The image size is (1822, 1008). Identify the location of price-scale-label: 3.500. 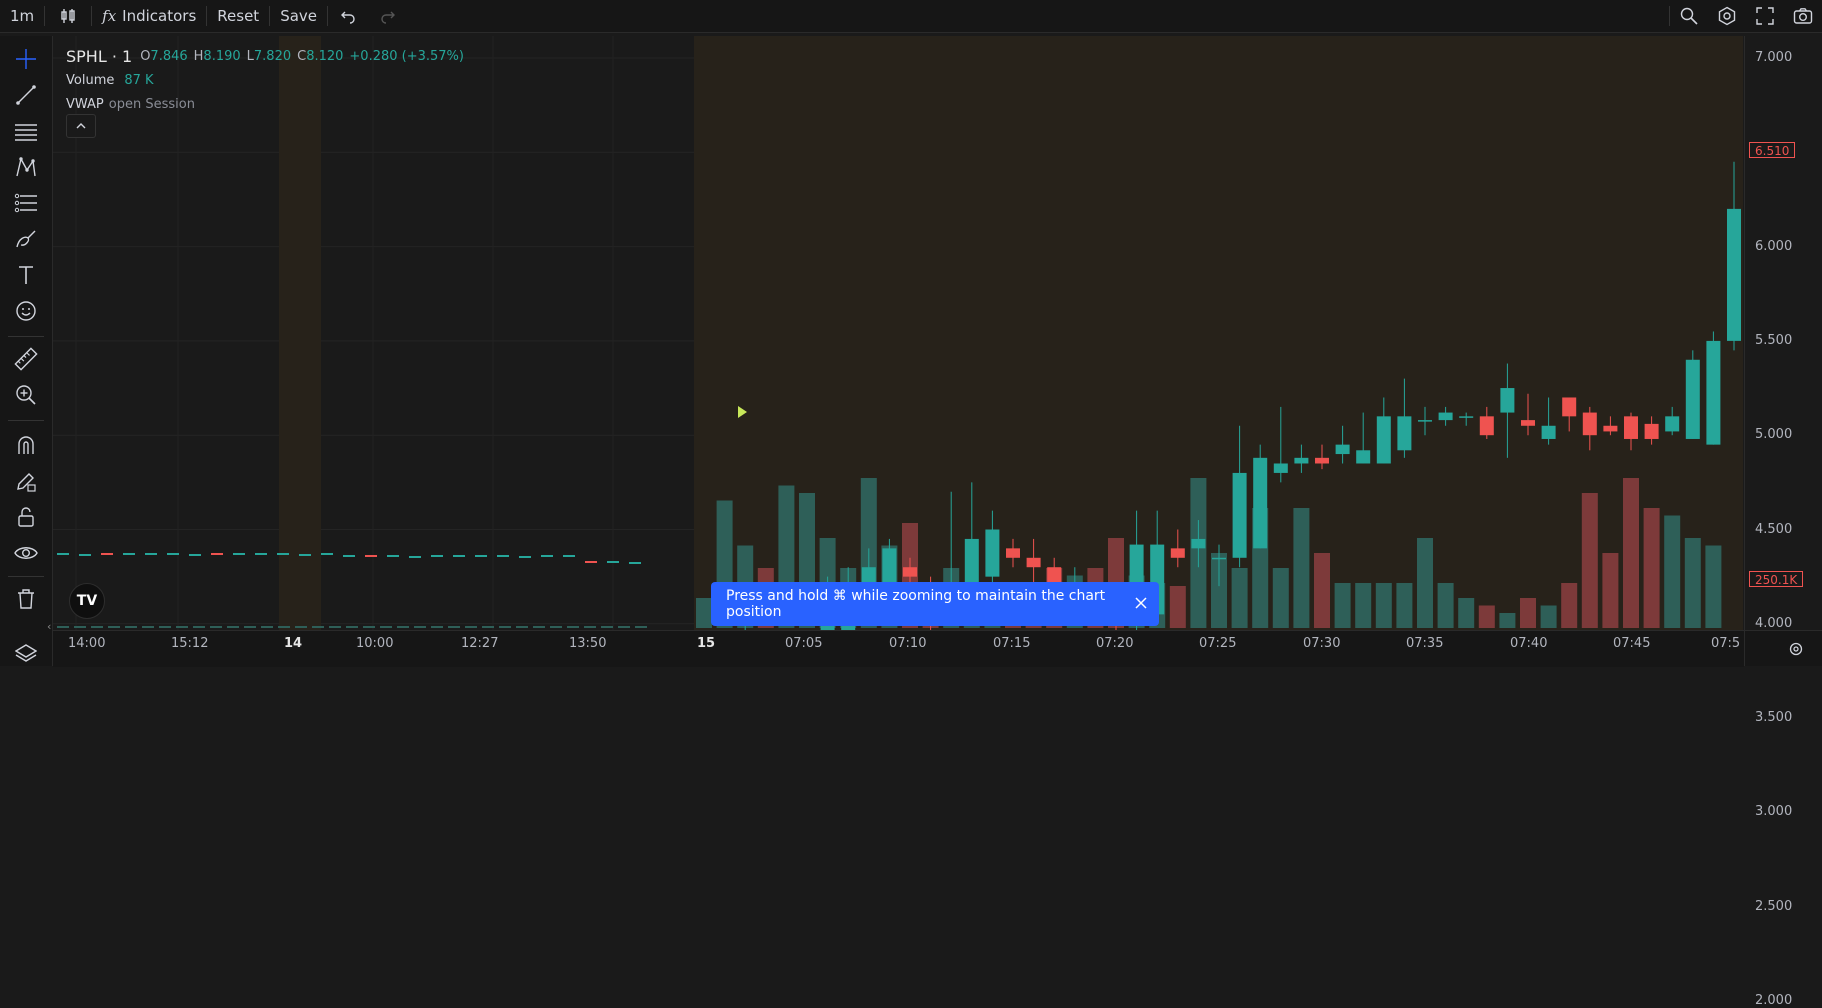
(1774, 718).